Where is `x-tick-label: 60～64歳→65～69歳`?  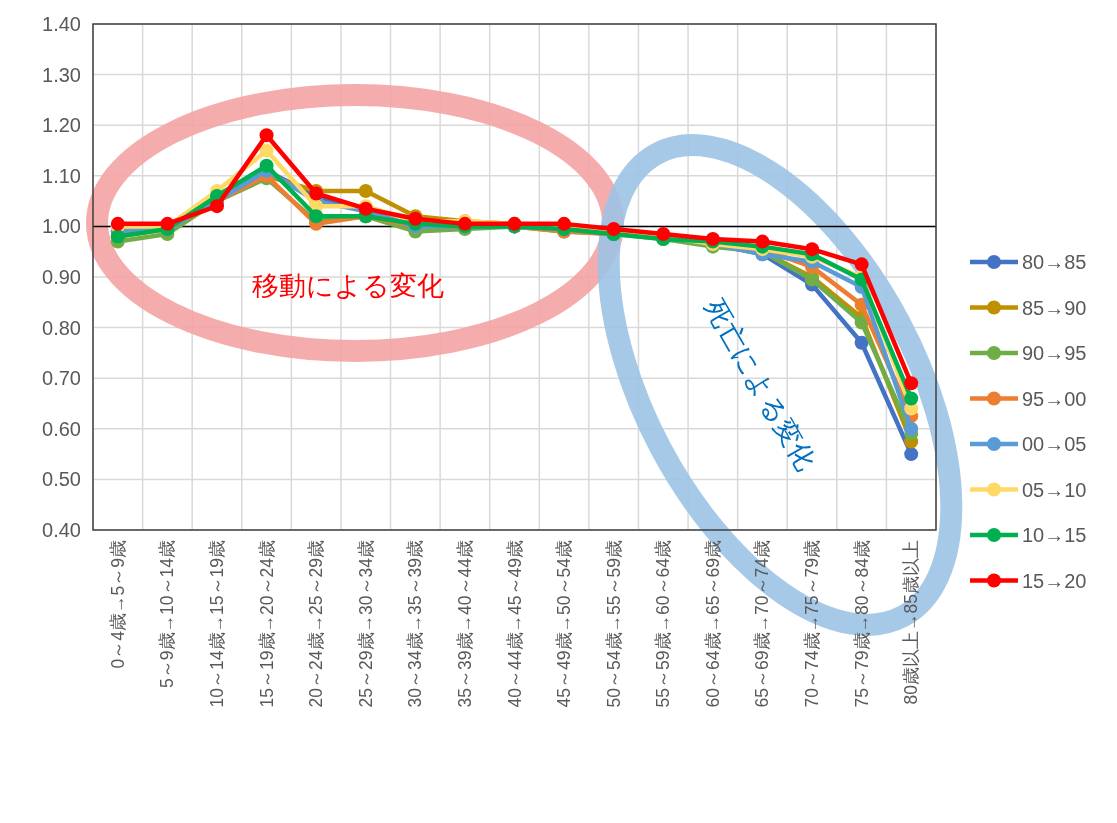 x-tick-label: 60～64歳→65～69歳 is located at coordinates (712, 624).